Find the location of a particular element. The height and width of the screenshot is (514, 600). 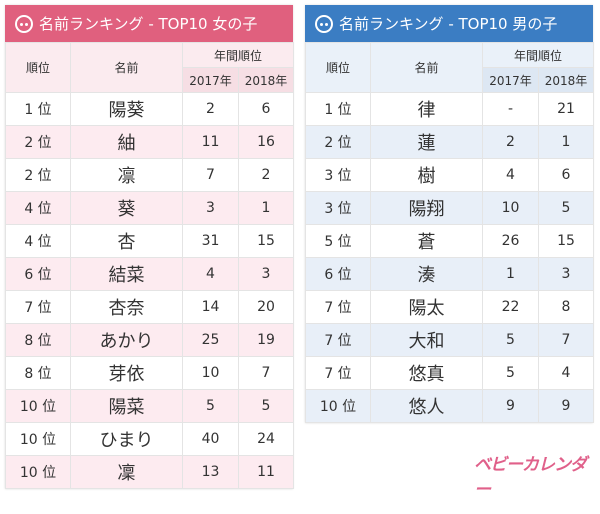

rank-2017-cell: - is located at coordinates (510, 109).